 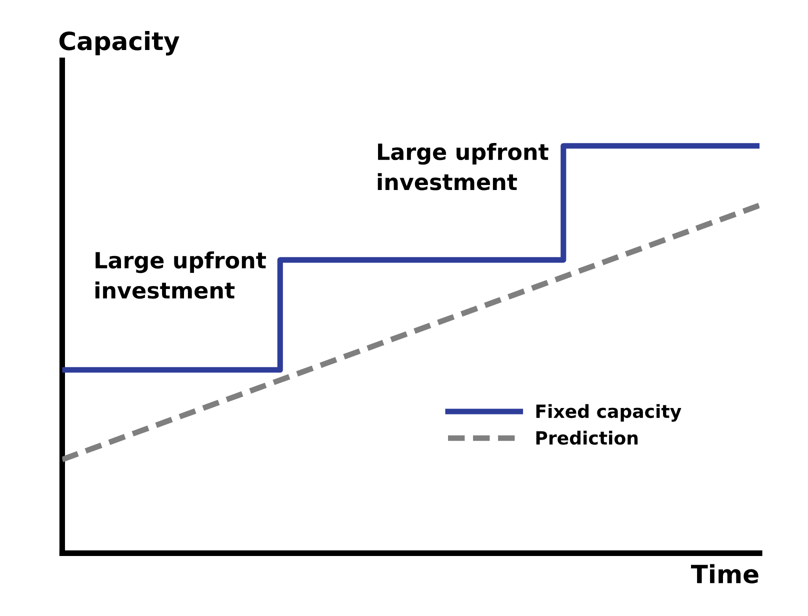 I want to click on y-axis-title: Capacity, so click(x=119, y=43).